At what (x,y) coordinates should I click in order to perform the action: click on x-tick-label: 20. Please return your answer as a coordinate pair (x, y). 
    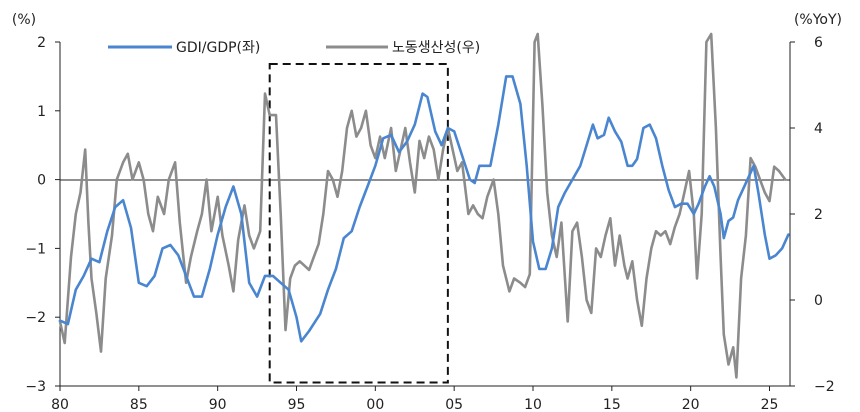
    Looking at the image, I should click on (691, 404).